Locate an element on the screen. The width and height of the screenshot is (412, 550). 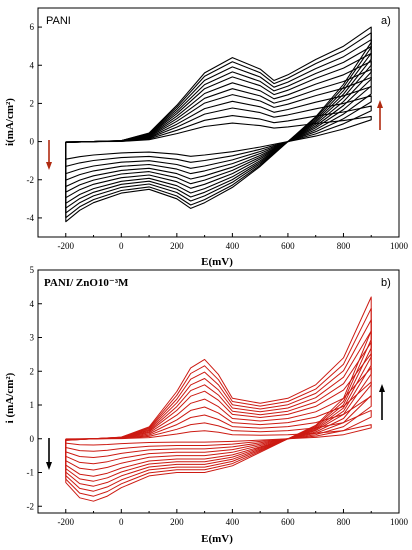
panel-b-y-ticks: -2 -1 0 1 2 3 4 5 is located at coordinates (34, 388).